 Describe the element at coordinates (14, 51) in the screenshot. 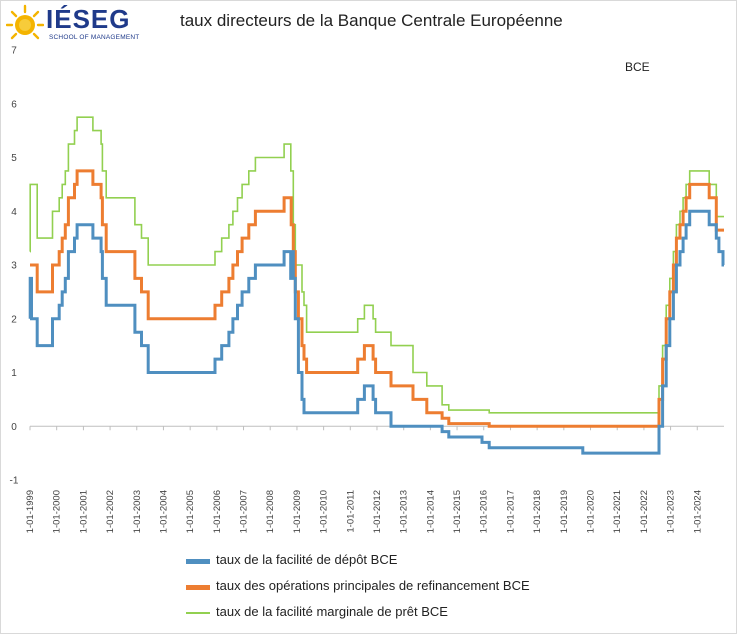

I see `y-tick-label: 7` at that location.